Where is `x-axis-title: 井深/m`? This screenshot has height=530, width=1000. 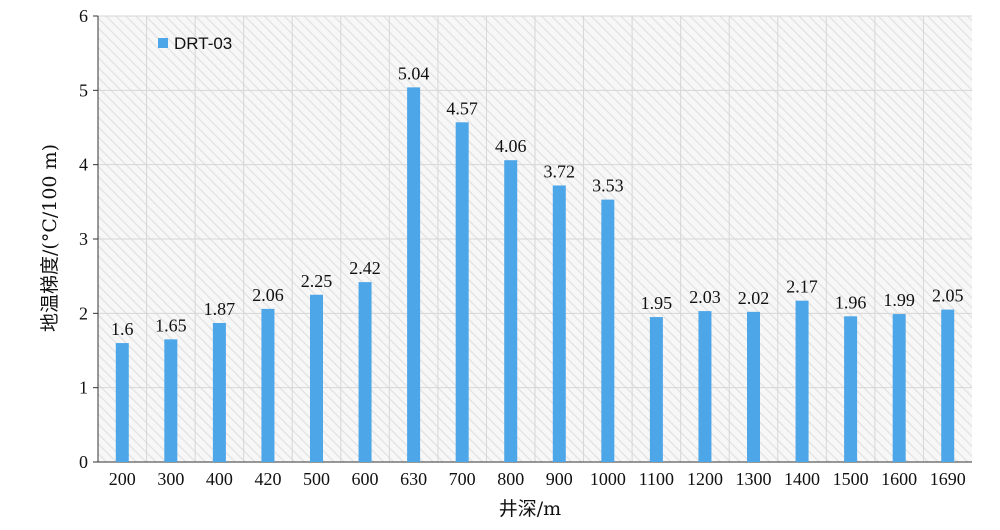
x-axis-title: 井深/m is located at coordinates (530, 509).